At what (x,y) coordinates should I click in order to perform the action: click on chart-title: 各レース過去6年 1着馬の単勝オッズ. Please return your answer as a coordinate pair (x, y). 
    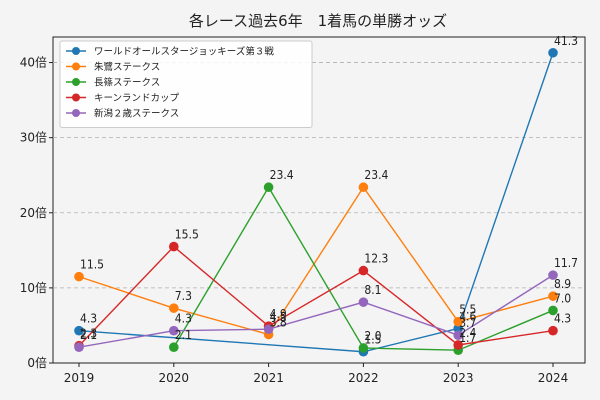
    Looking at the image, I should click on (318, 21).